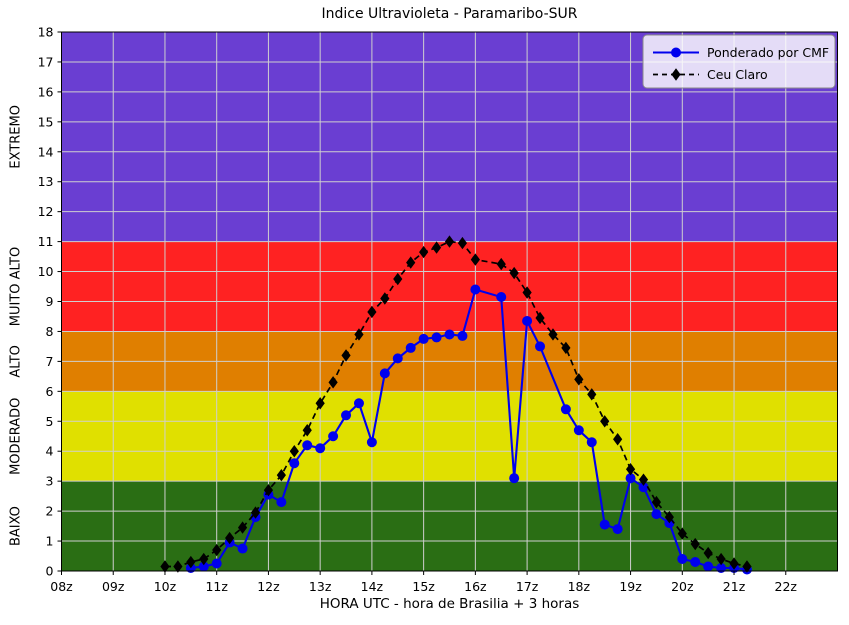 The width and height of the screenshot is (849, 625). What do you see at coordinates (786, 586) in the screenshot?
I see `x-tick-label: 22z` at bounding box center [786, 586].